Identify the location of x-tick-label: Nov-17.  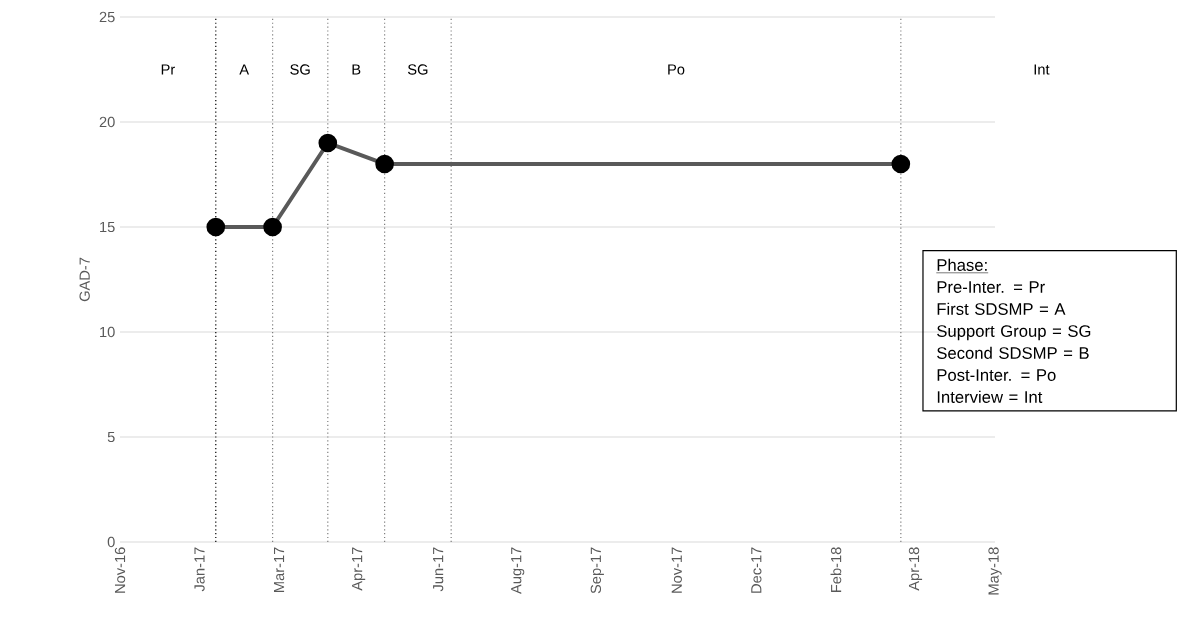
(676, 570).